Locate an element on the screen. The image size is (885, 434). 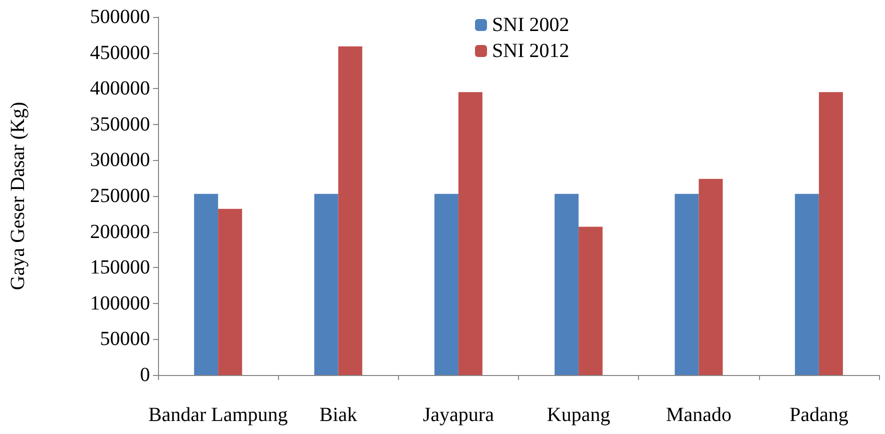
y-tick-label: 400000 is located at coordinates (120, 89).